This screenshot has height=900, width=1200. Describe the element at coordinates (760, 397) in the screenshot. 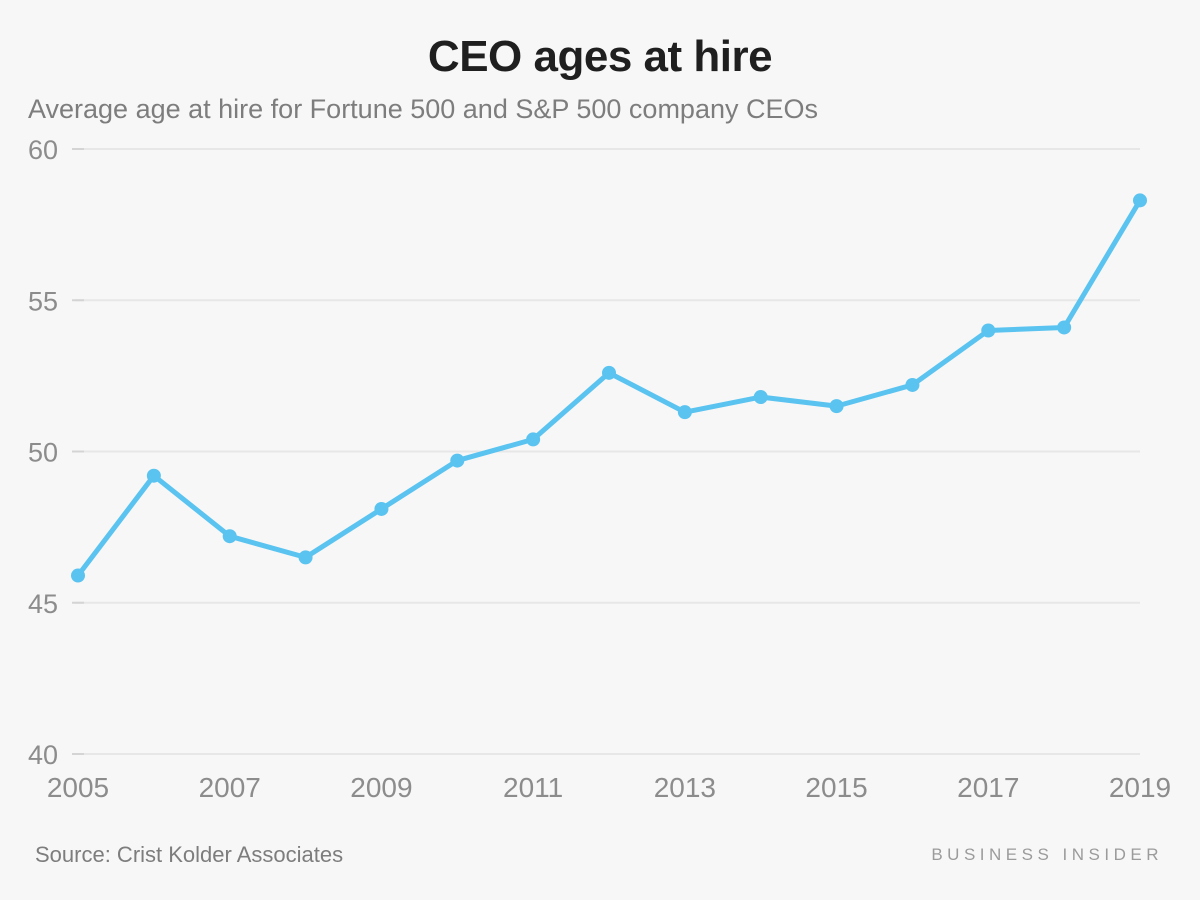

I see `data-point-2014` at that location.